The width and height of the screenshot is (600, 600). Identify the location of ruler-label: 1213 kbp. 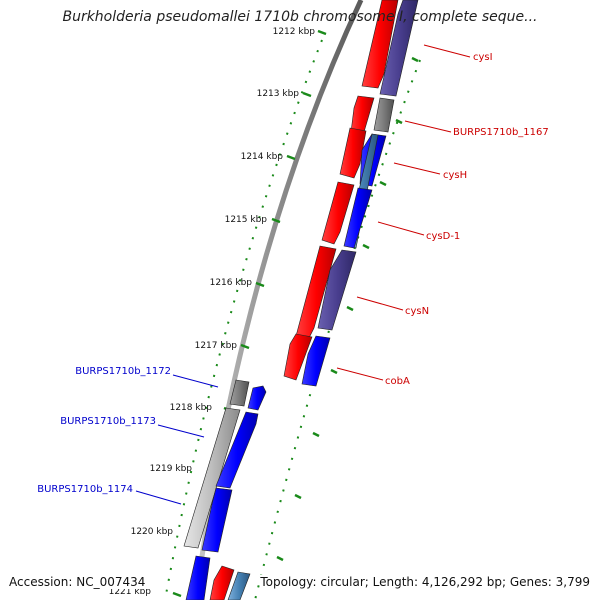
(278, 94).